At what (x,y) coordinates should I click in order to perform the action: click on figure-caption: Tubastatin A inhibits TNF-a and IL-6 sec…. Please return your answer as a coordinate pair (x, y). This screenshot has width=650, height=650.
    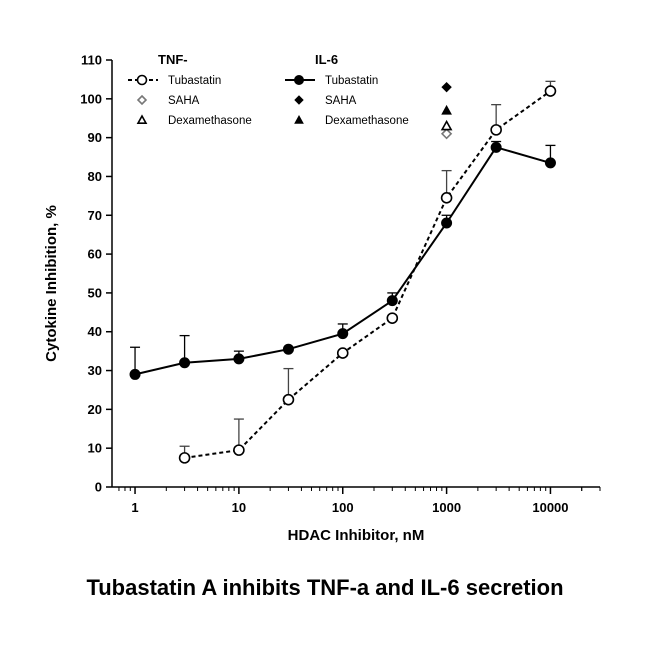
    Looking at the image, I should click on (325, 587).